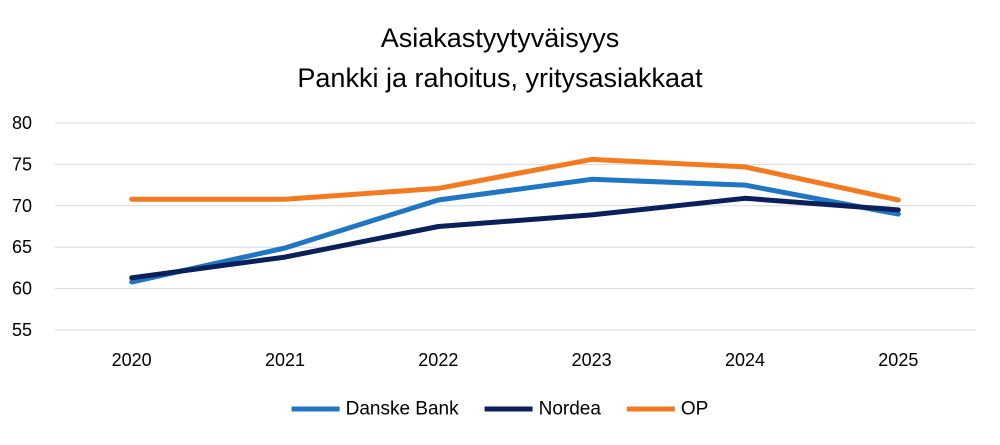 This screenshot has height=445, width=1000. What do you see at coordinates (898, 360) in the screenshot?
I see `x-tick-label: 2025` at bounding box center [898, 360].